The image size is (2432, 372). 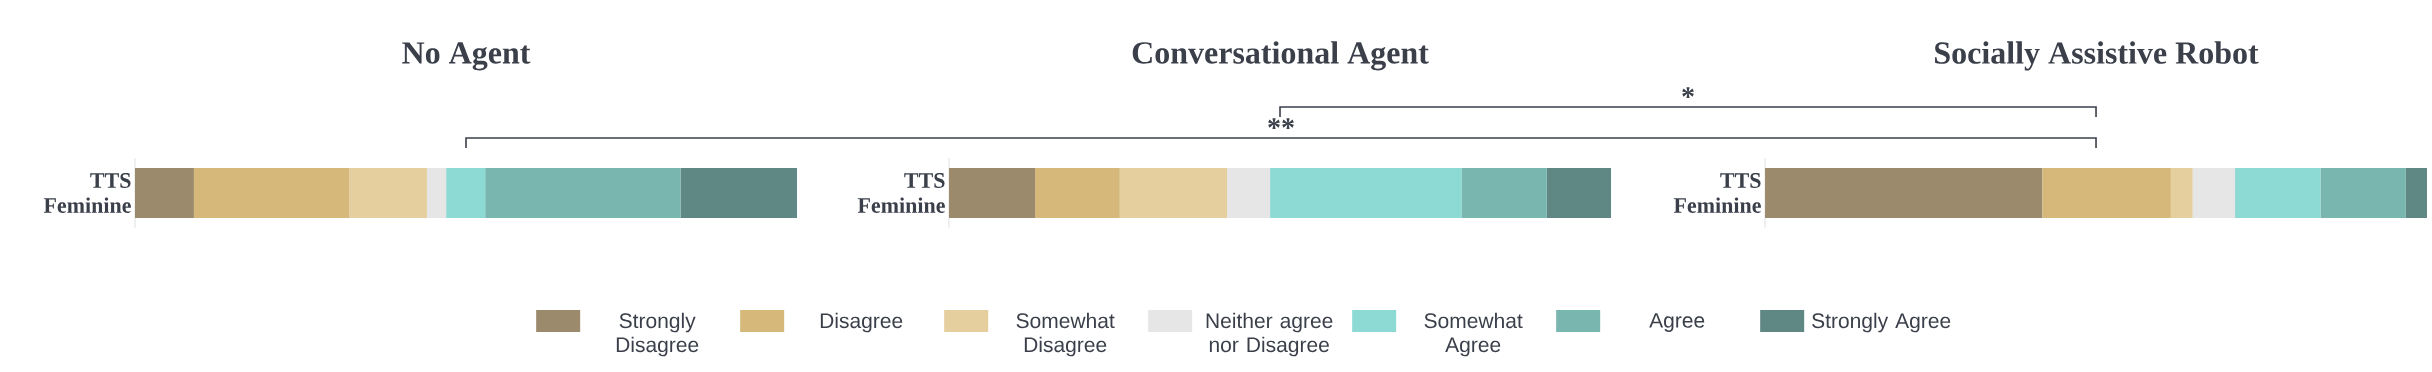 I want to click on legend-label: Disagree, so click(x=861, y=322).